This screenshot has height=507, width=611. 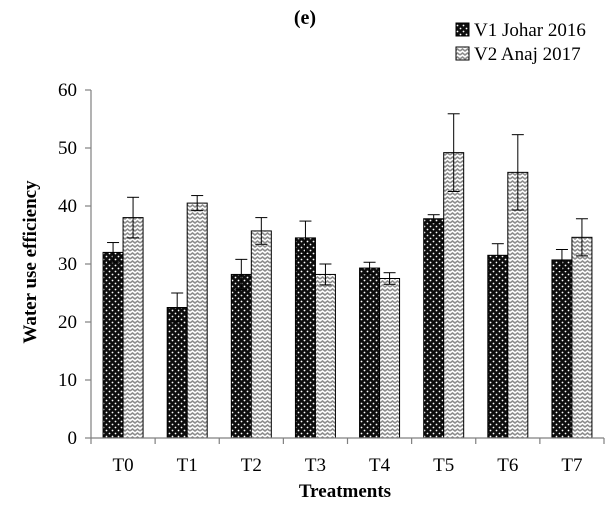 I want to click on y-tick-label: 20, so click(x=67, y=322).